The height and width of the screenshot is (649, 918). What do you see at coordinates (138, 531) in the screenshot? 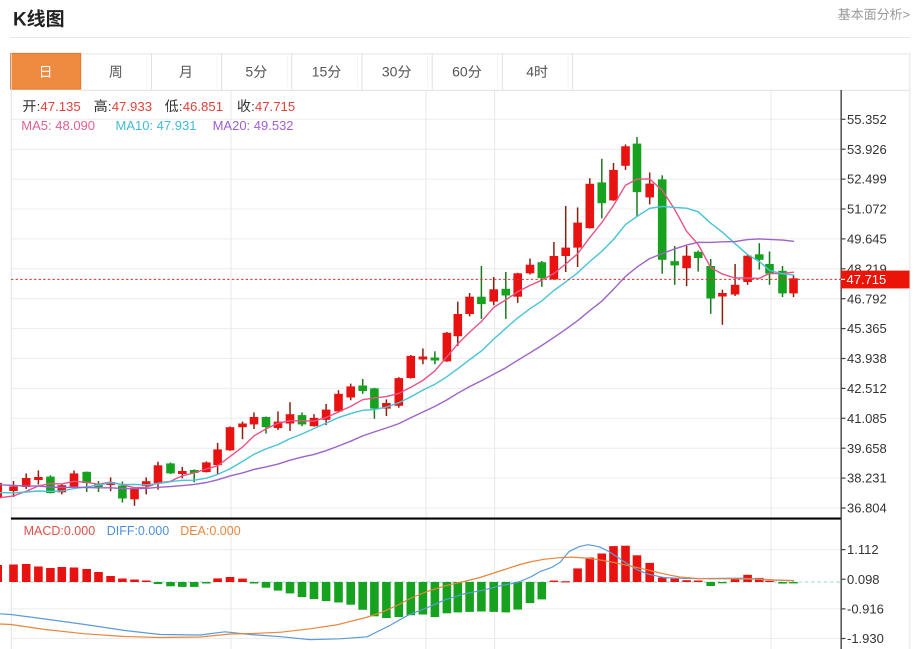
I see `svg-text: DIFF:0.000` at bounding box center [138, 531].